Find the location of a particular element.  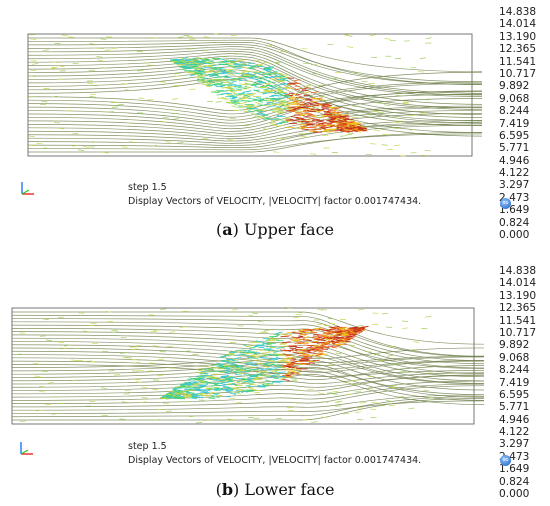

legend-value: 9.892 is located at coordinates (514, 345).